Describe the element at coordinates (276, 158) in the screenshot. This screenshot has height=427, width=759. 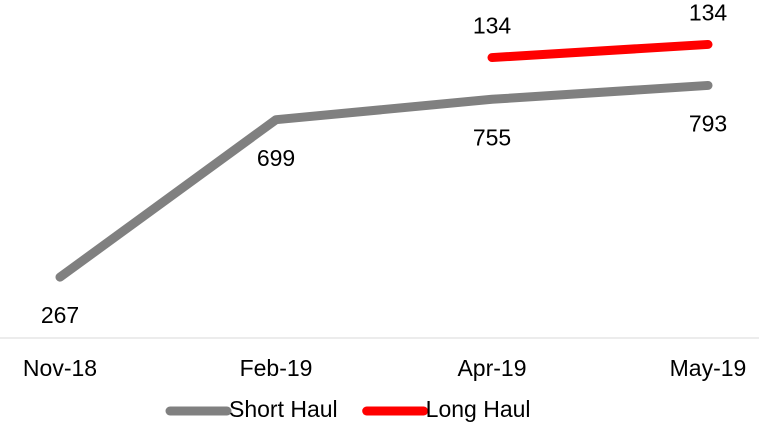
I see `data-label: 699` at that location.